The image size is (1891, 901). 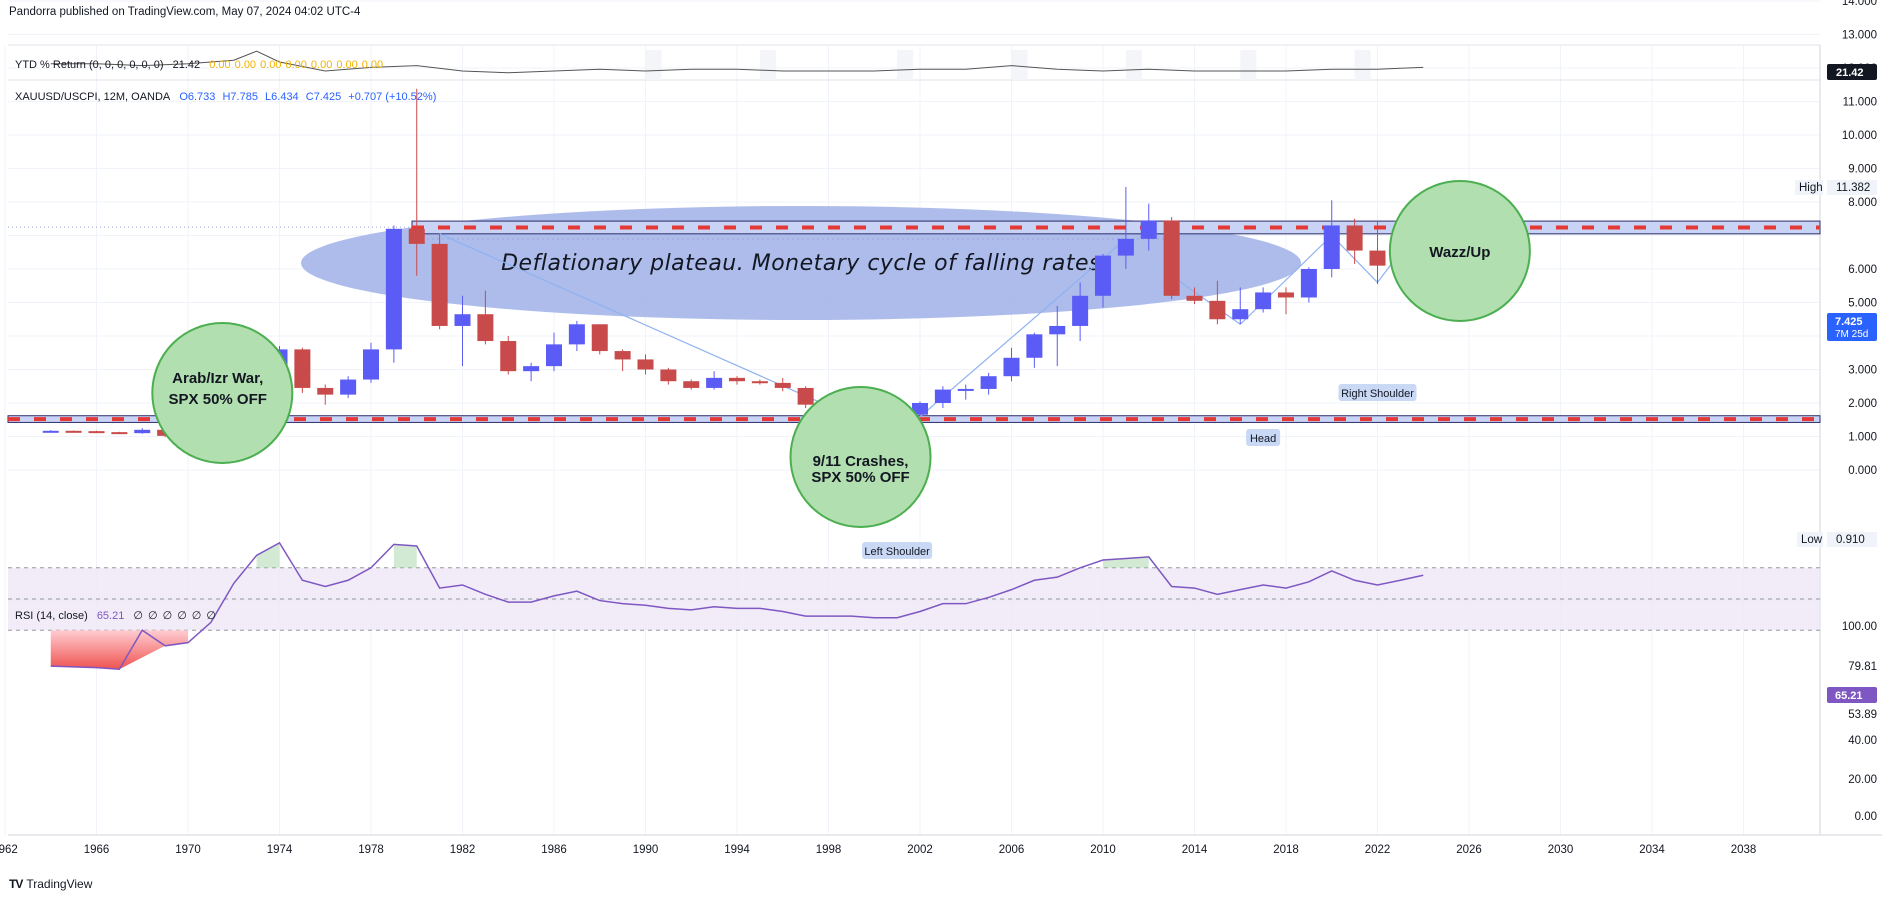 What do you see at coordinates (323, 97) in the screenshot?
I see `ohlc-close: C7.425` at bounding box center [323, 97].